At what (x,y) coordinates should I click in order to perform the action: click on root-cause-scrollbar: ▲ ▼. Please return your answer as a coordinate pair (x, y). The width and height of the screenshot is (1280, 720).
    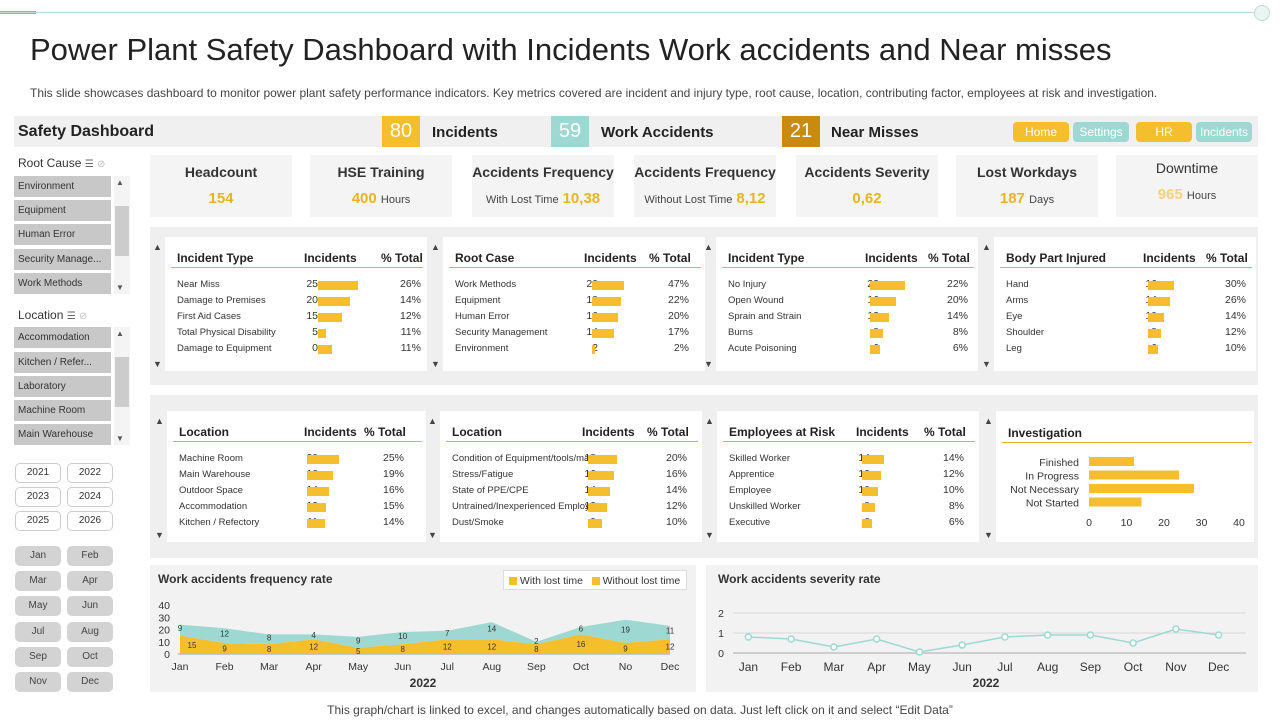
    Looking at the image, I should click on (122, 235).